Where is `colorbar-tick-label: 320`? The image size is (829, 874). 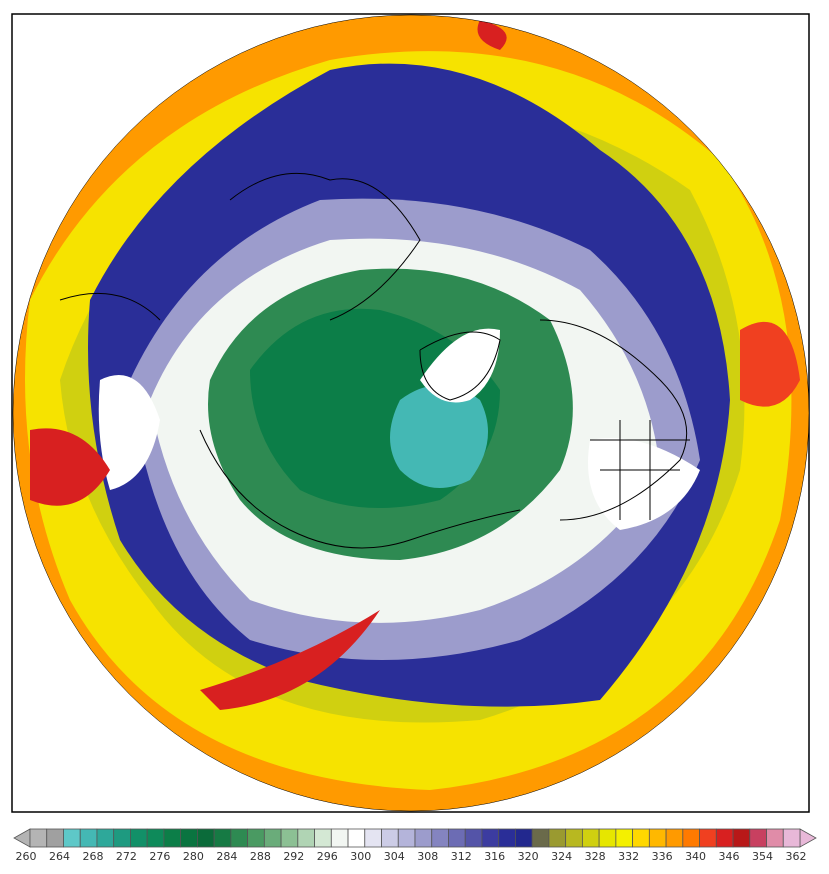 colorbar-tick-label: 320 is located at coordinates (528, 856).